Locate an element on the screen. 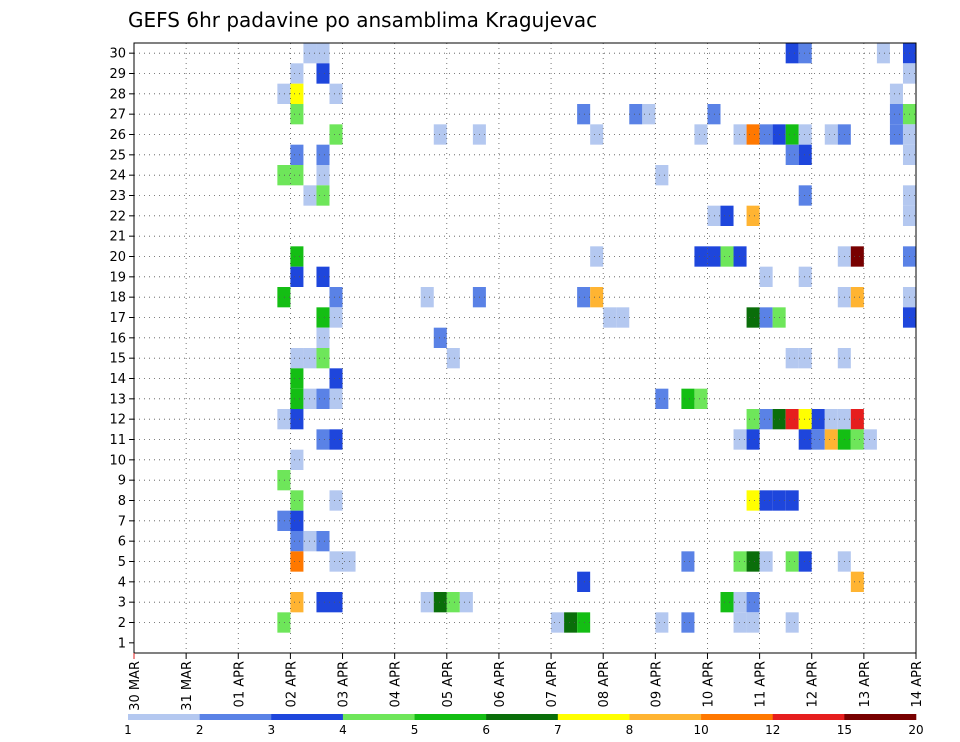 The height and width of the screenshot is (742, 960). x-tick-label: 08 APR is located at coordinates (604, 684).